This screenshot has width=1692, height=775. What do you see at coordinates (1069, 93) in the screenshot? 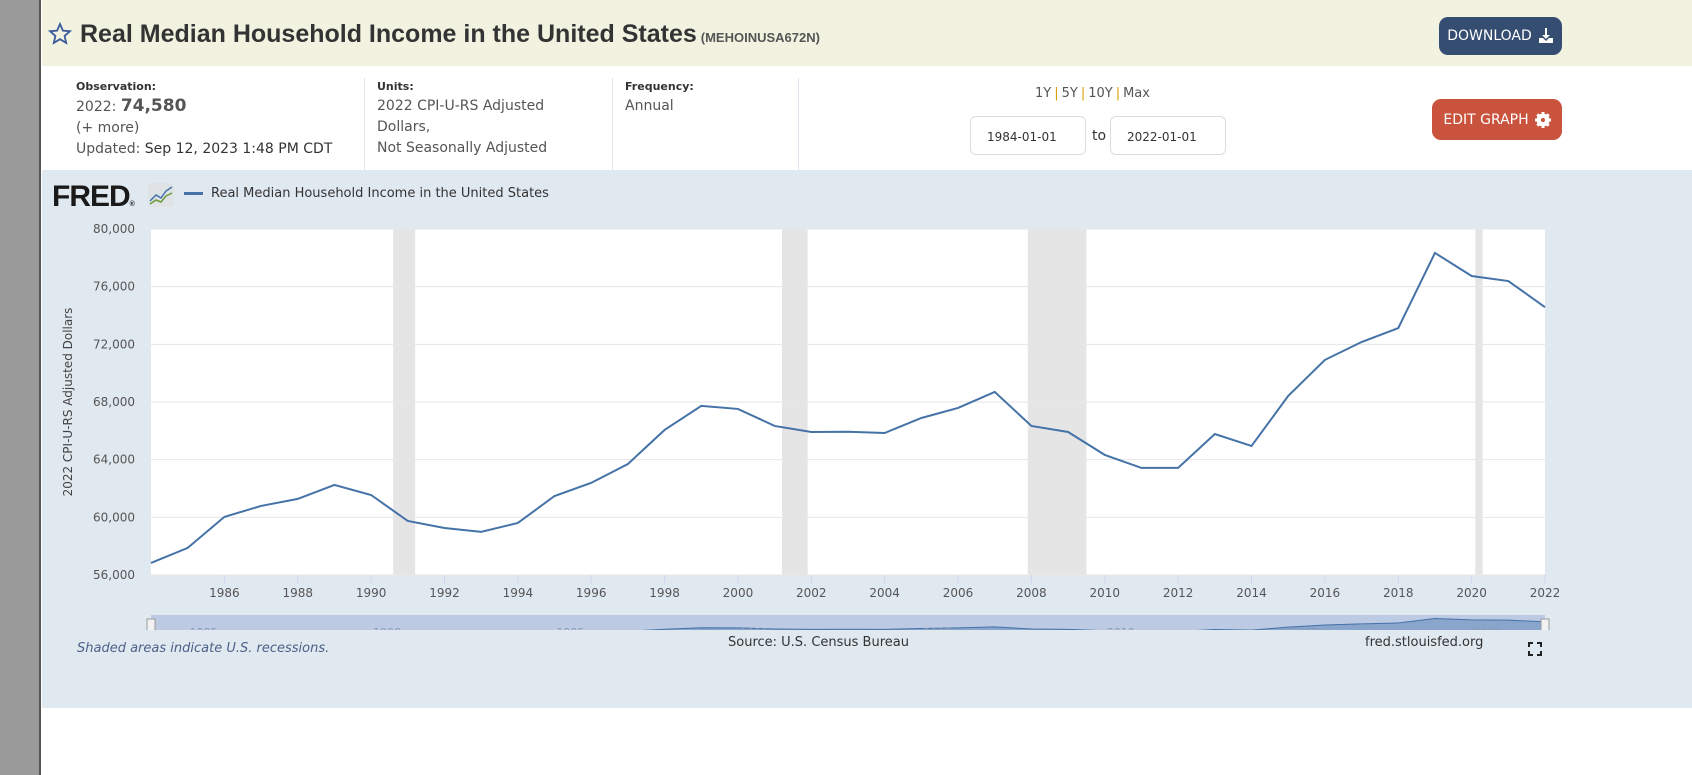
I see `range-5y: 5Y` at bounding box center [1069, 93].